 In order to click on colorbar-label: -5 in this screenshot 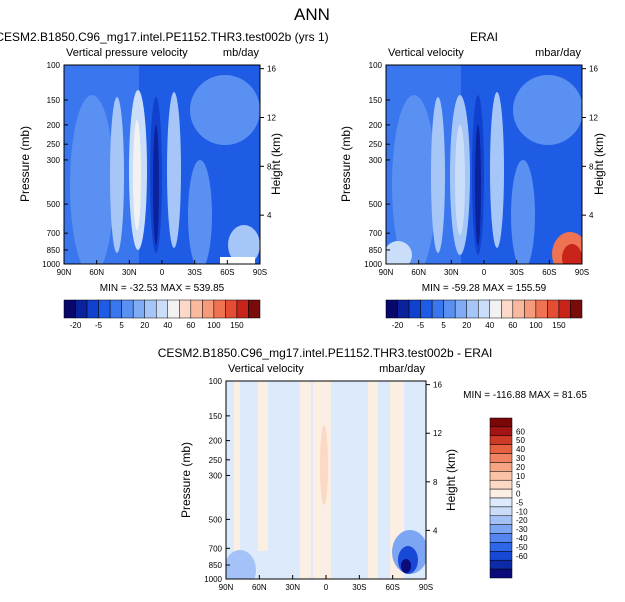, I will do `click(520, 502)`.